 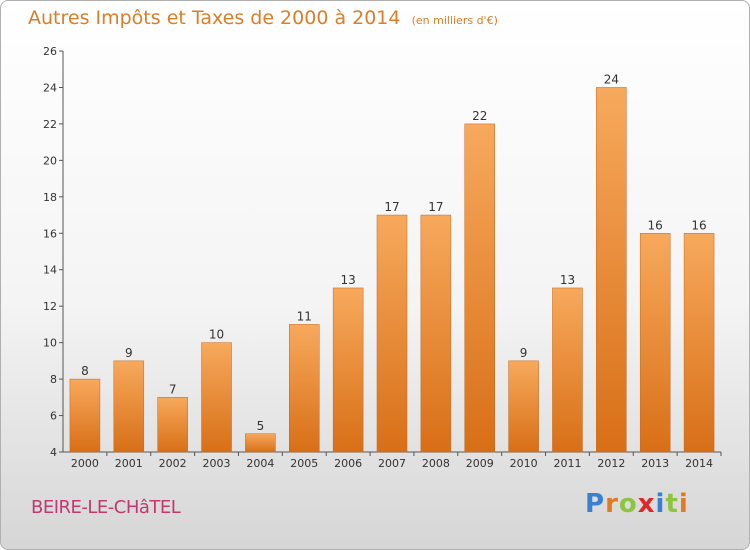 I want to click on data-label: 22, so click(x=479, y=116).